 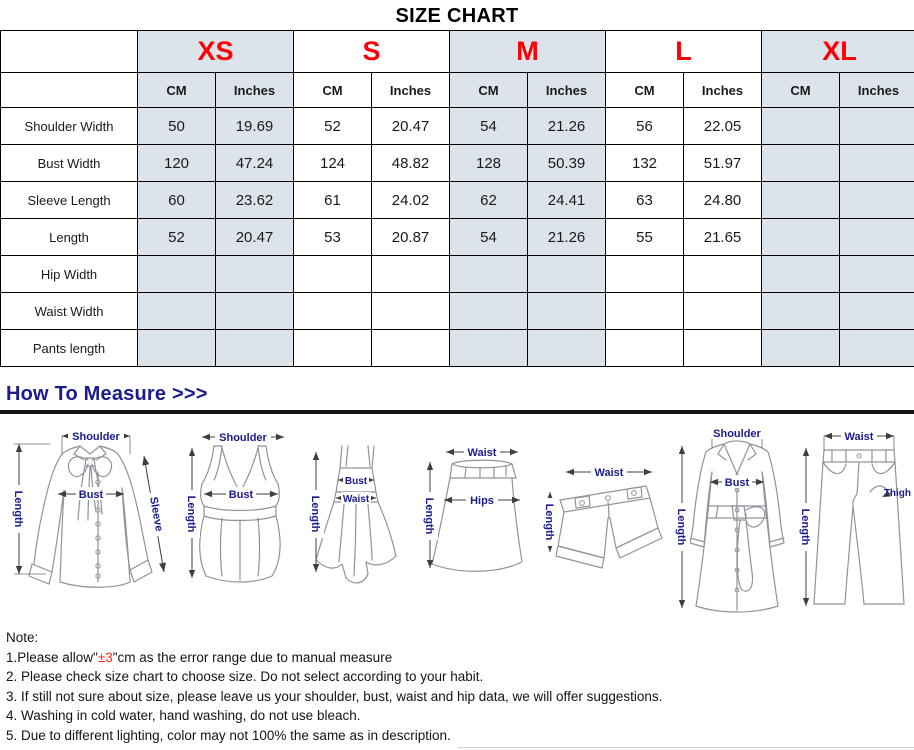 What do you see at coordinates (567, 163) in the screenshot?
I see `cell: 50.39` at bounding box center [567, 163].